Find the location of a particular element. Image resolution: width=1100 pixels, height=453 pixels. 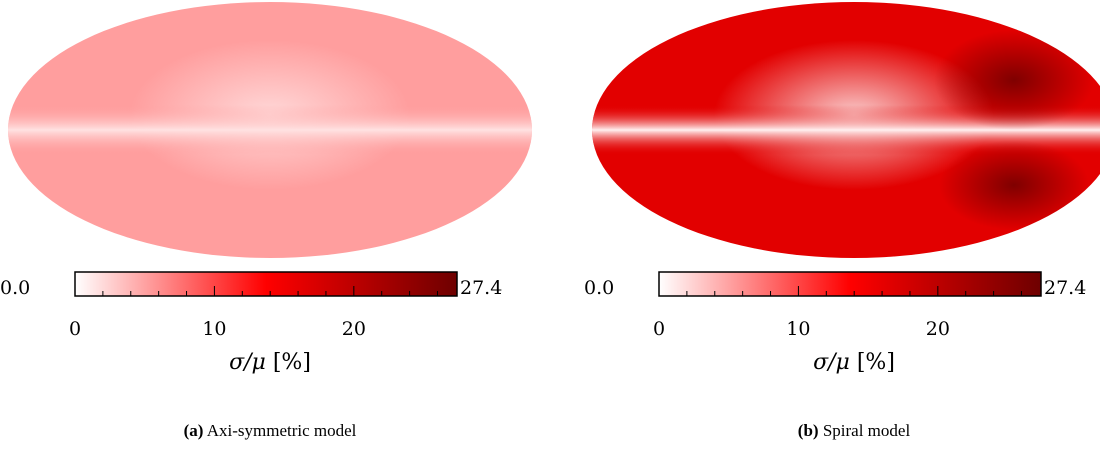

caption-text: Spiral model is located at coordinates (864, 430).